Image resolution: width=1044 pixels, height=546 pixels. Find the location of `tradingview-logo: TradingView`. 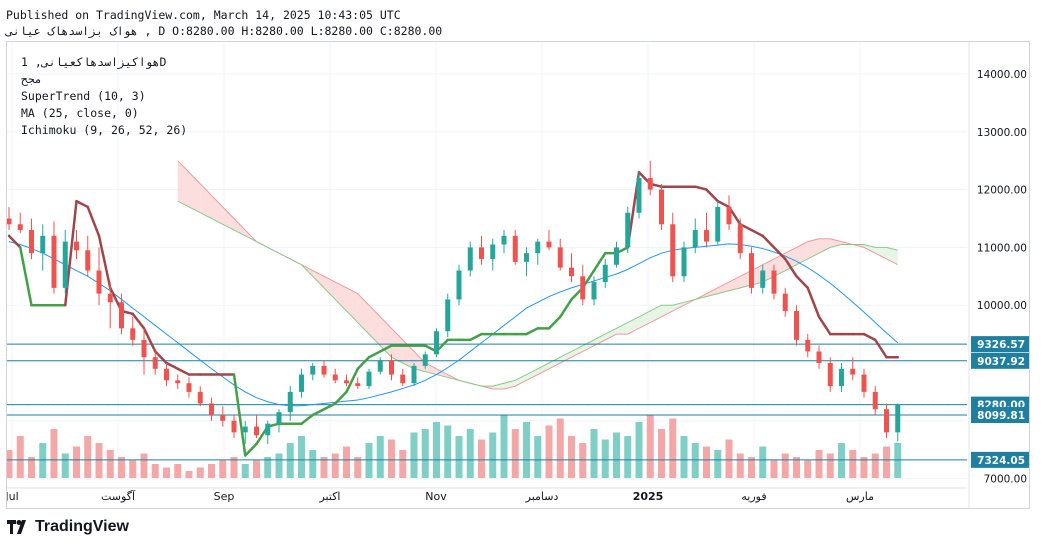

tradingview-logo: TradingView is located at coordinates (68, 527).